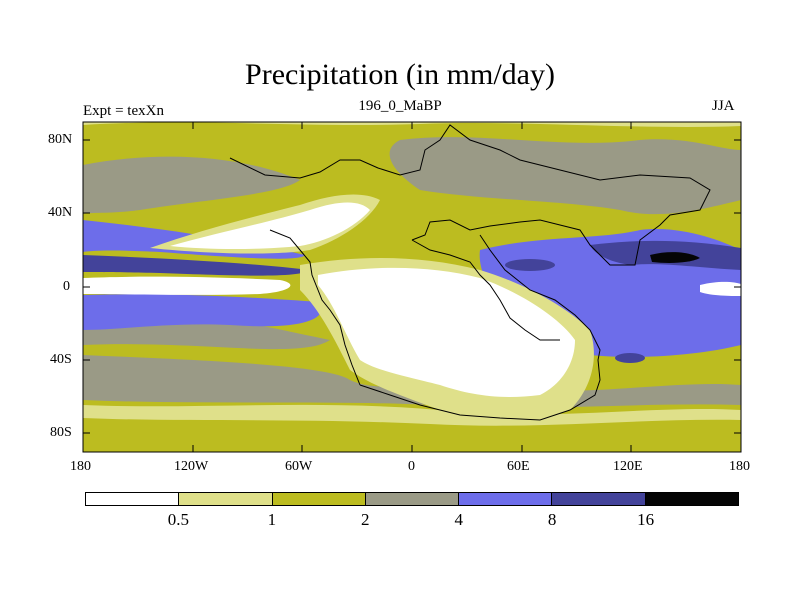 The height and width of the screenshot is (600, 800). I want to click on y-tick-label: 0, so click(66, 286).